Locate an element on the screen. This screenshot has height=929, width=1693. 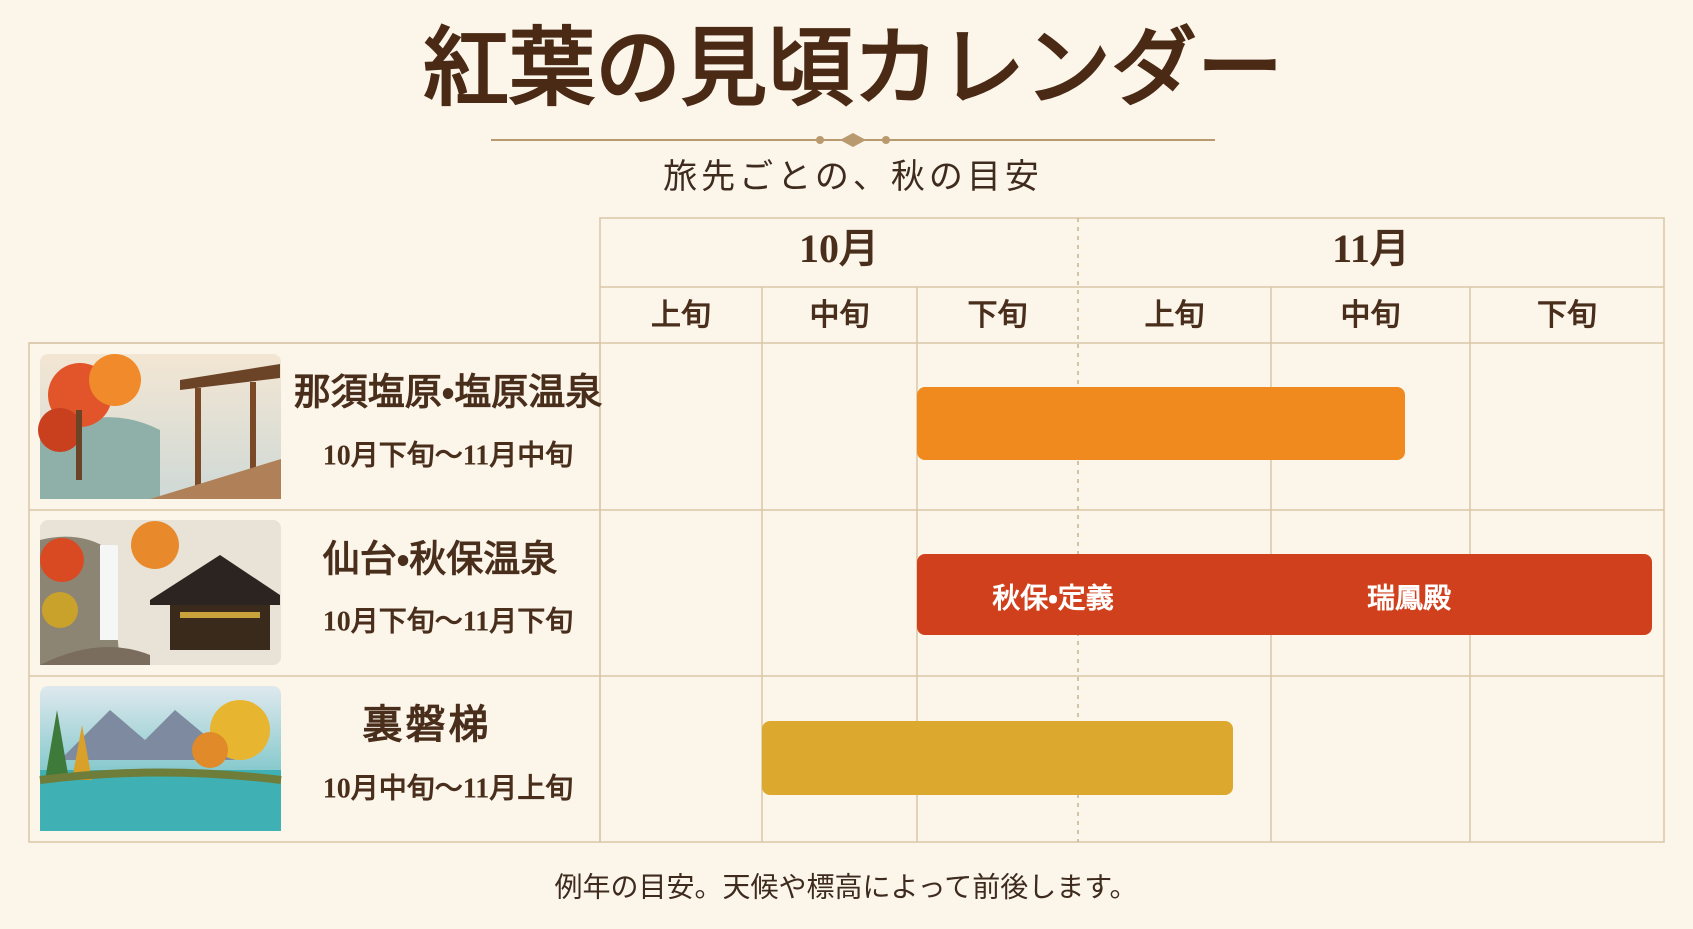
row-period: 10月下旬～11月下旬 is located at coordinates (448, 621).